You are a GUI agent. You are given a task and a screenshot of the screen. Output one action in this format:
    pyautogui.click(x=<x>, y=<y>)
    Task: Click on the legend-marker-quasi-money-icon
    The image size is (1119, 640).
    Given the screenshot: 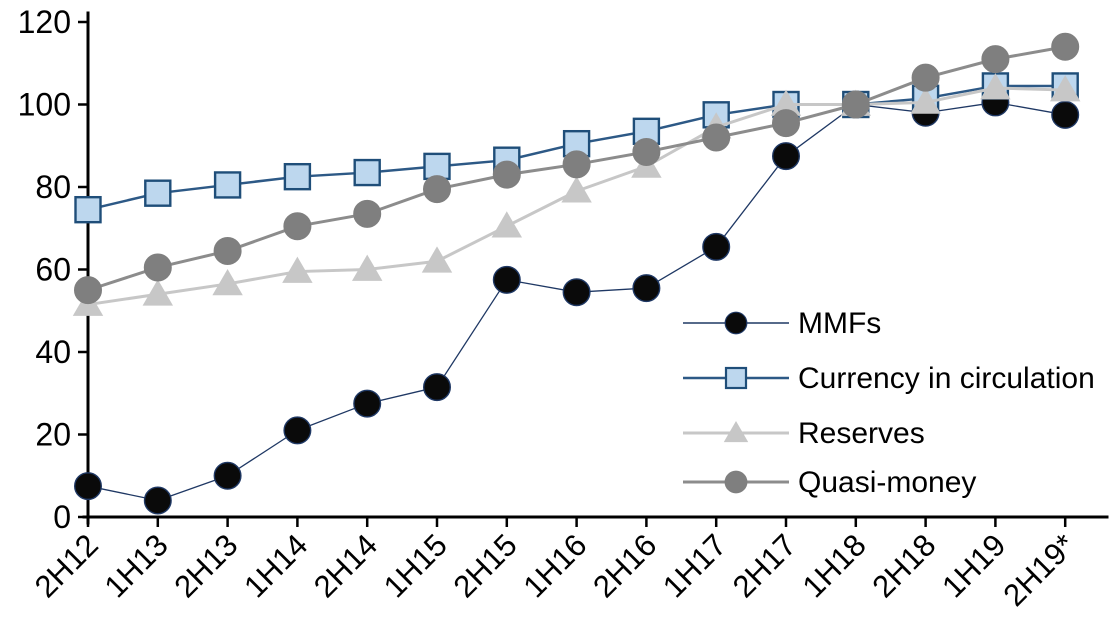 What is the action you would take?
    pyautogui.click(x=736, y=482)
    